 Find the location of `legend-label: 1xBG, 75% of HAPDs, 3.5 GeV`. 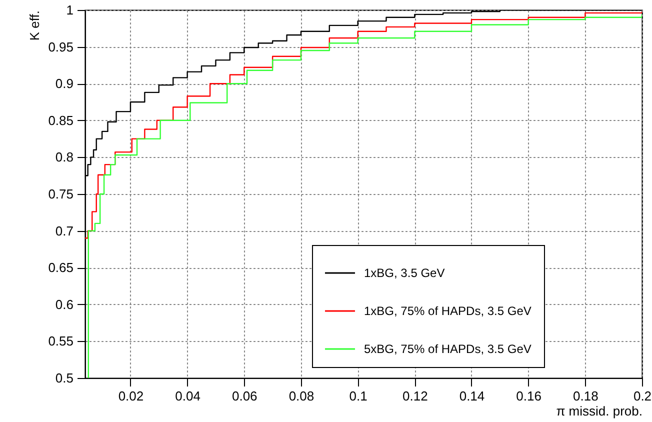

legend-label: 1xBG, 75% of HAPDs, 3.5 GeV is located at coordinates (448, 311).